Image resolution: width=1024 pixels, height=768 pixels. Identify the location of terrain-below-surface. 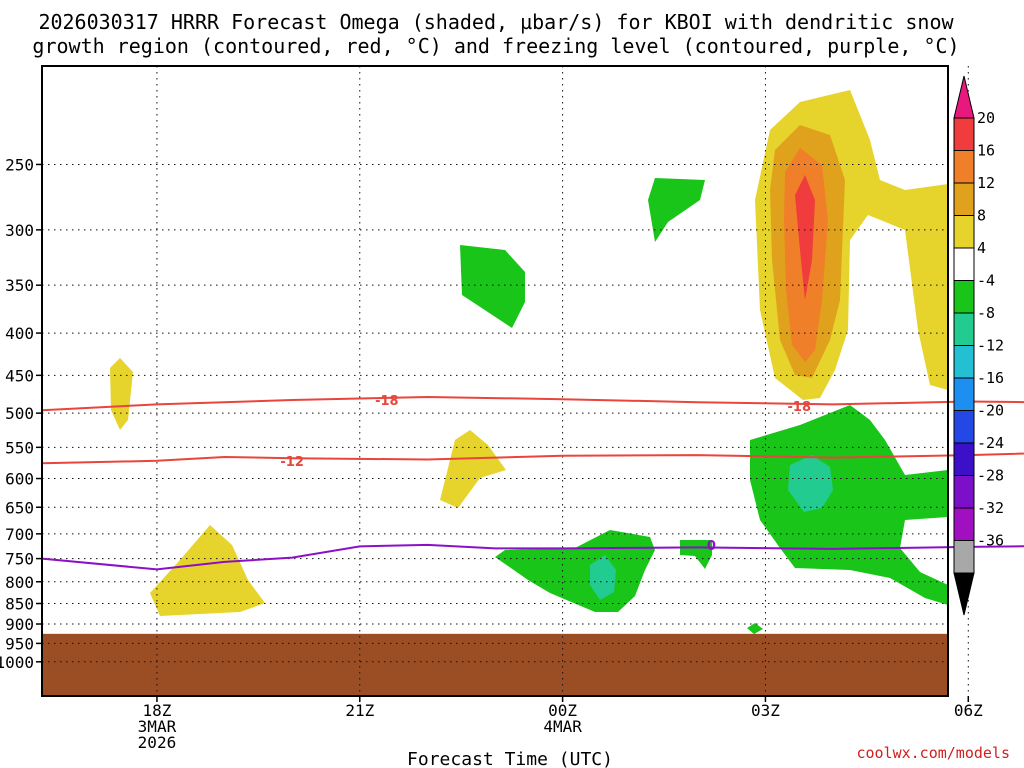
(495, 664).